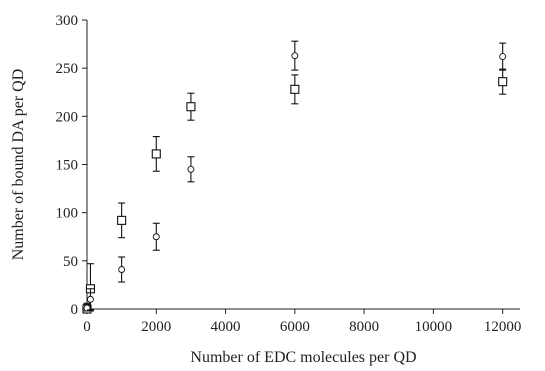  Describe the element at coordinates (226, 327) in the screenshot. I see `x-tick-label: 4000` at that location.